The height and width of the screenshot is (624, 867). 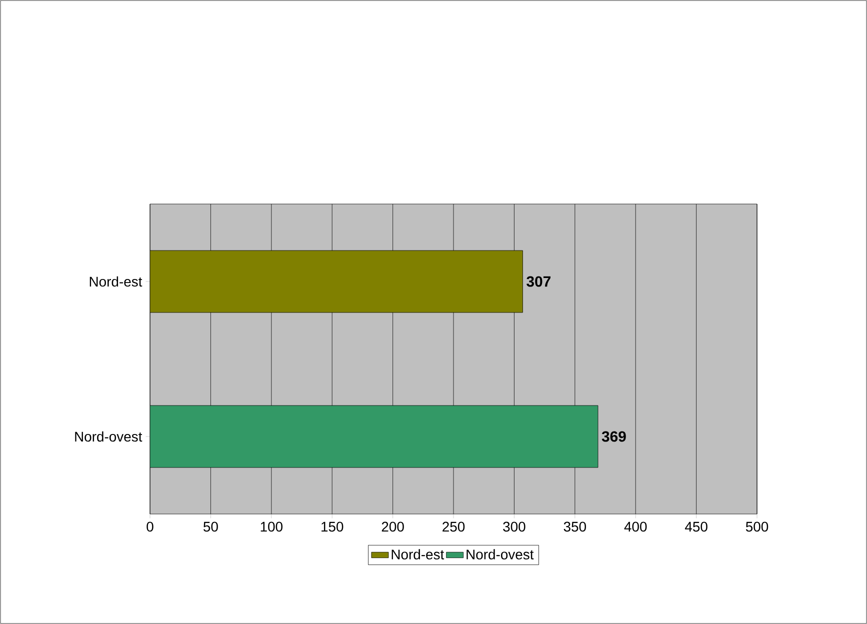 I want to click on legend-label: Nord-ovest, so click(x=500, y=554).